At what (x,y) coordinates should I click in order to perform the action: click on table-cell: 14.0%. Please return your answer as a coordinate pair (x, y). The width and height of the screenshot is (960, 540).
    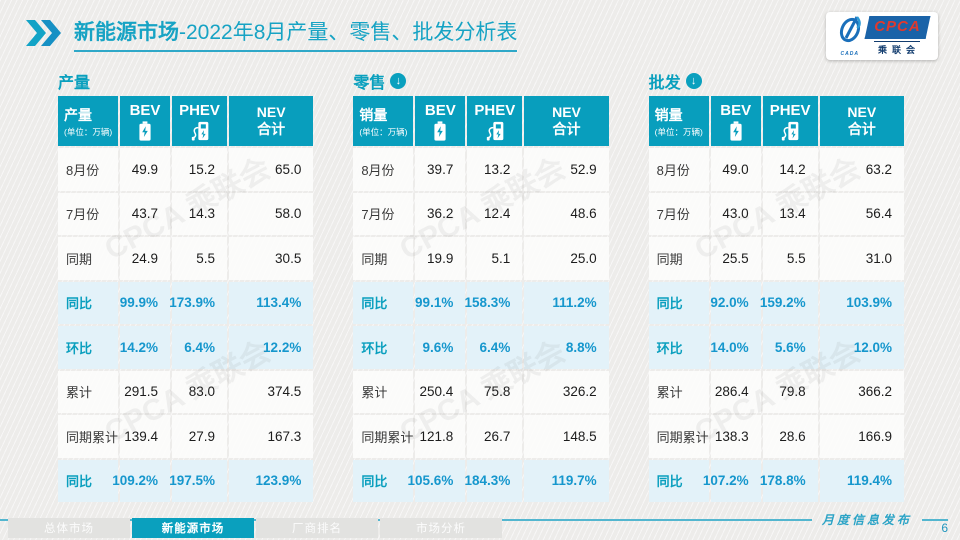
    Looking at the image, I should click on (735, 347).